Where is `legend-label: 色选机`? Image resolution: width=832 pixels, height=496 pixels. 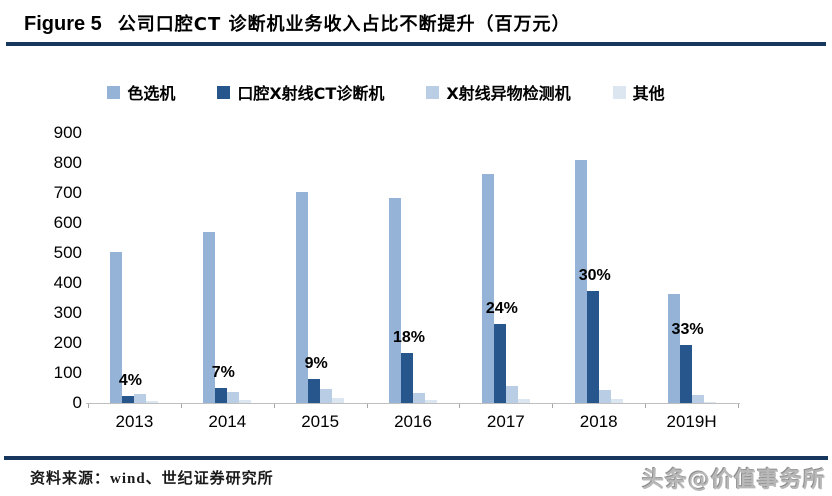 legend-label: 色选机 is located at coordinates (151, 93).